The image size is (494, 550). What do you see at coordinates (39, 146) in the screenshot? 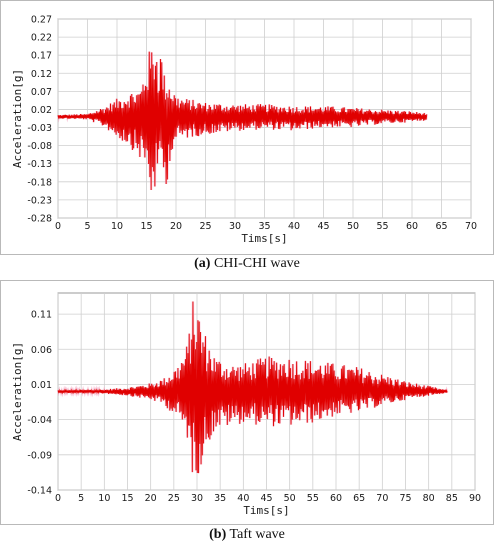
I see `chichi-y-tick-label: -0.08` at bounding box center [39, 146].